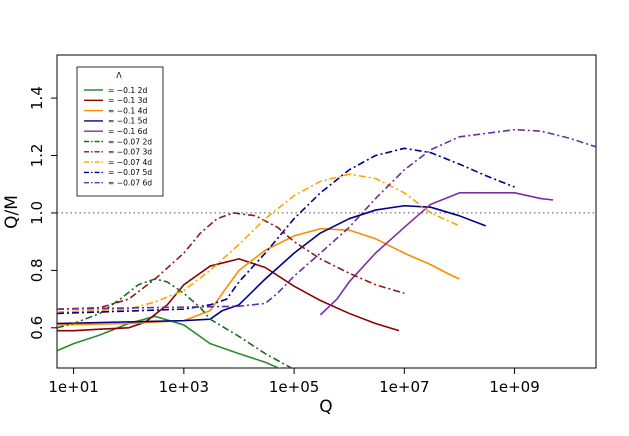 The height and width of the screenshot is (436, 629). I want to click on x-tick-label: 1e+07, so click(404, 387).